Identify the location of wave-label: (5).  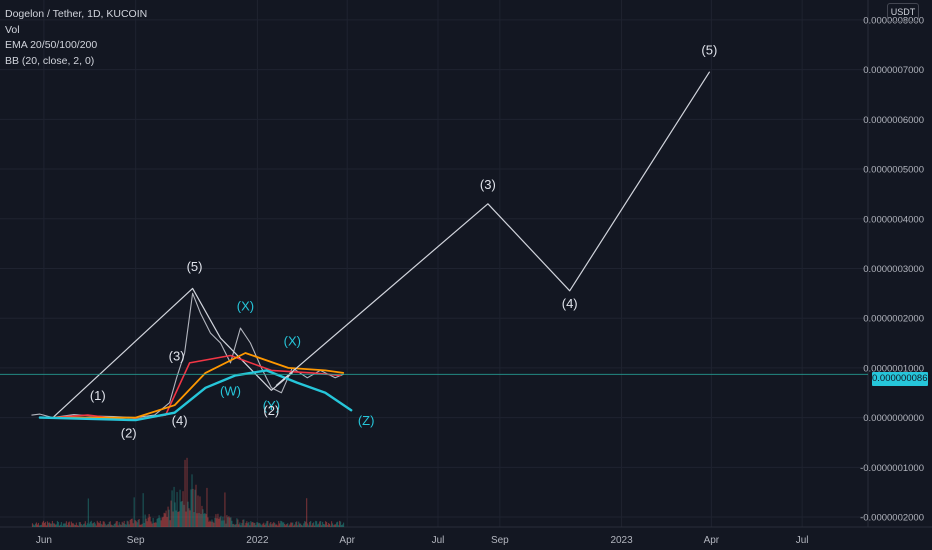
(195, 266).